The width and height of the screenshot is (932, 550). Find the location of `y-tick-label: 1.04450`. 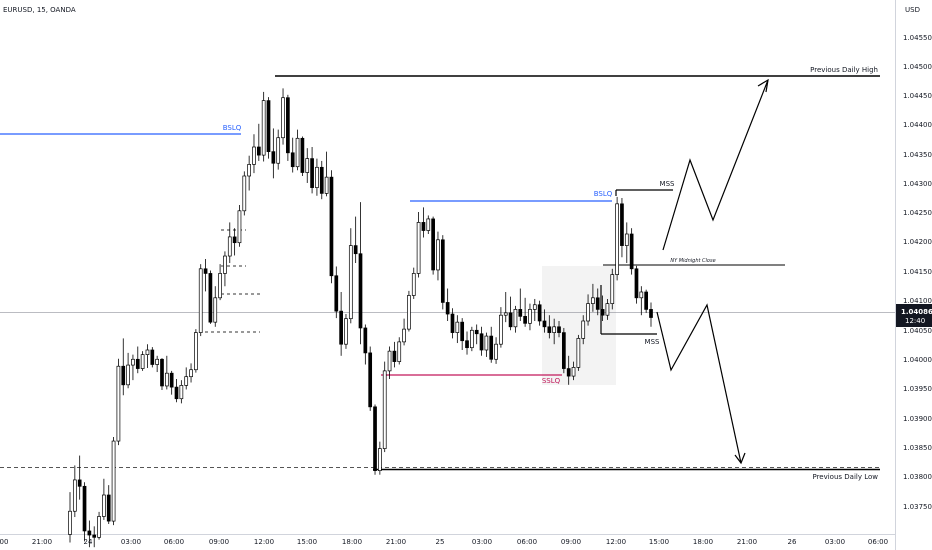

y-tick-label: 1.04450 is located at coordinates (917, 96).